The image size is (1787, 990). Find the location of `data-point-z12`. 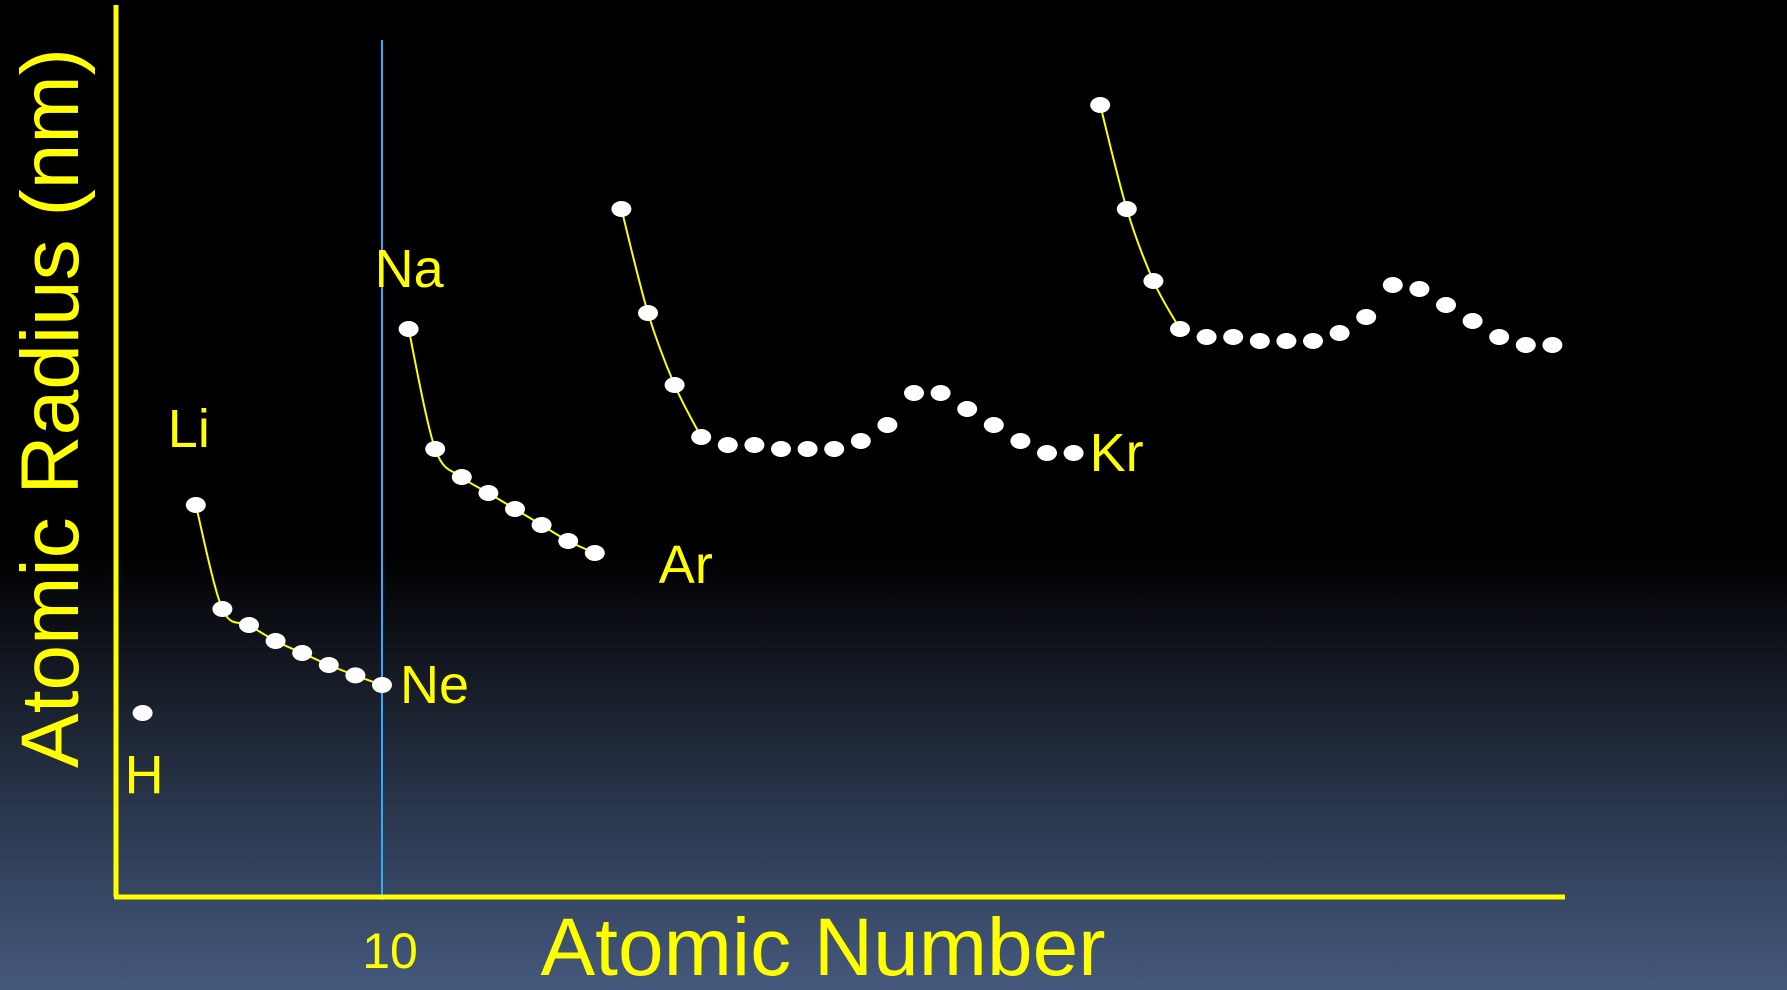

data-point-z12 is located at coordinates (435, 449).